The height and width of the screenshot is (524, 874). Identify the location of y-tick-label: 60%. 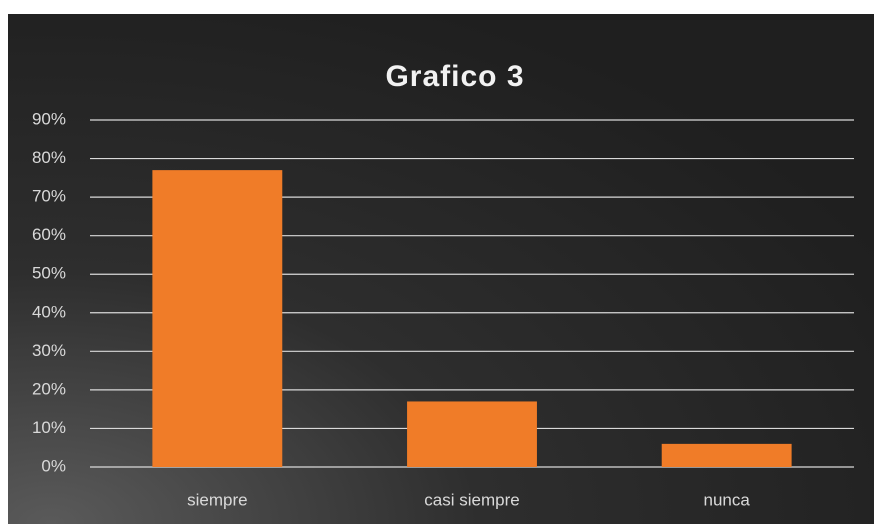
(49, 234).